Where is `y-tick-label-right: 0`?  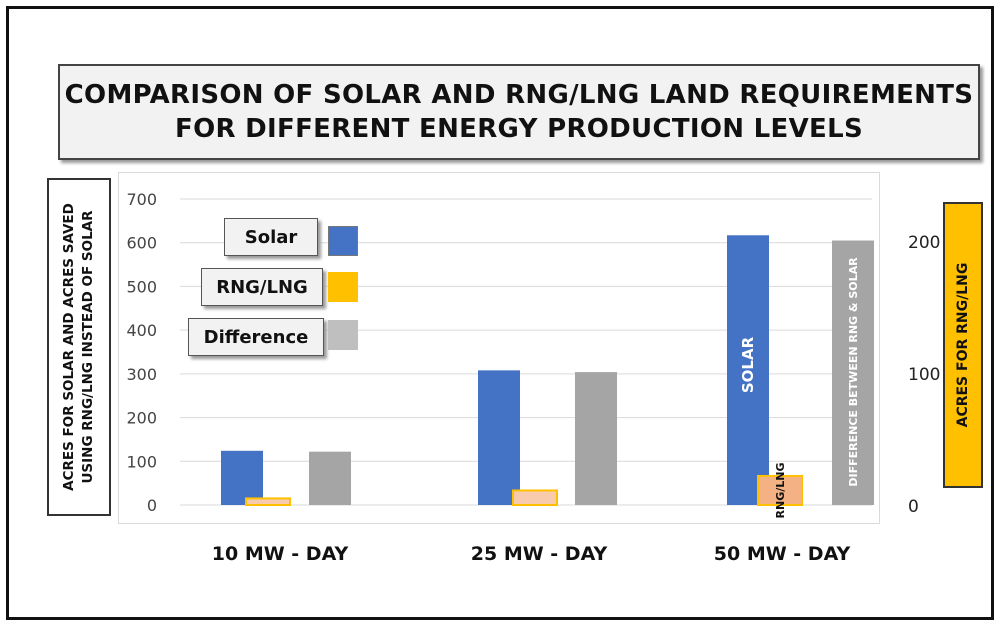 y-tick-label-right: 0 is located at coordinates (913, 507).